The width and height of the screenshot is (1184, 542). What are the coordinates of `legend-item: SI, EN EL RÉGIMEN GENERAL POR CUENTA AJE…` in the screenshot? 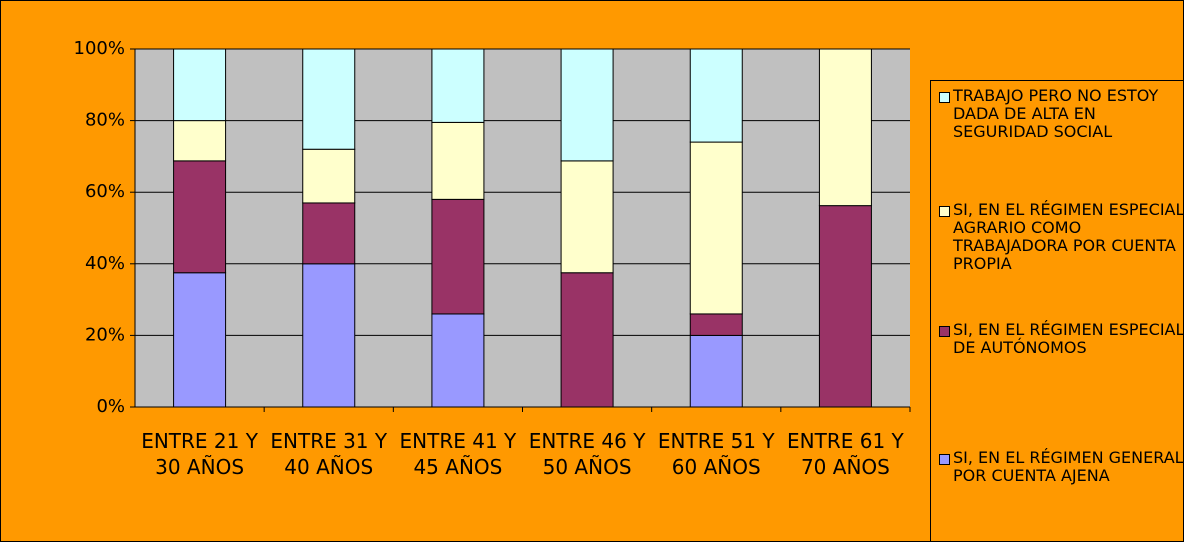 It's located at (1061, 467).